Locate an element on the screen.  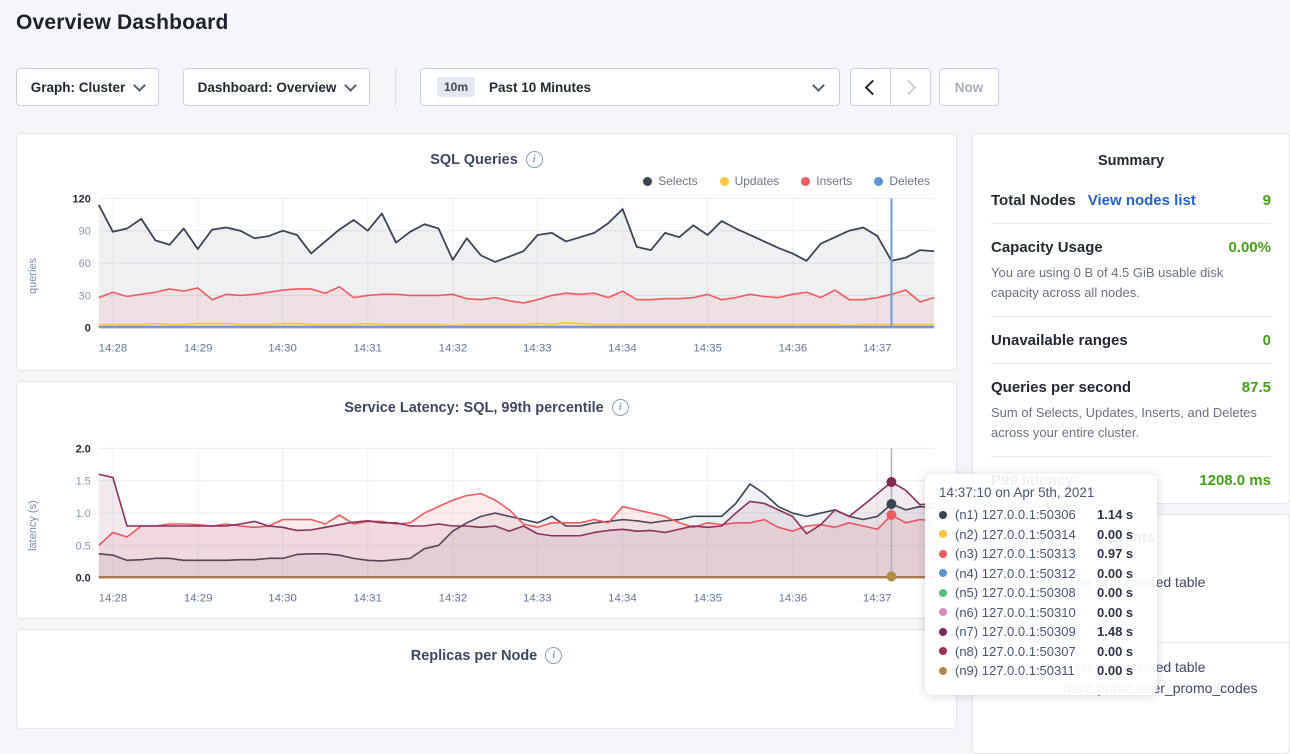
time-range-badge: 10m is located at coordinates (456, 87).